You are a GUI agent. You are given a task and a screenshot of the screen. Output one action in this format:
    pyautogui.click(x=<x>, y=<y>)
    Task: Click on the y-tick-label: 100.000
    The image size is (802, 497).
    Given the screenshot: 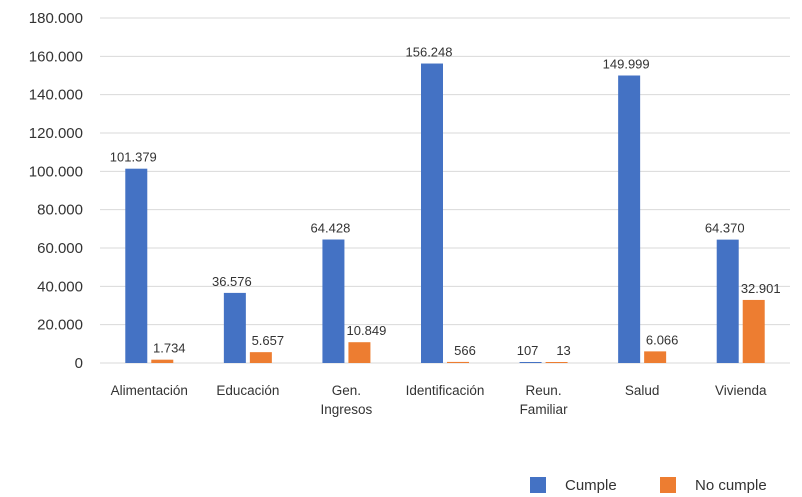 What is the action you would take?
    pyautogui.click(x=56, y=171)
    